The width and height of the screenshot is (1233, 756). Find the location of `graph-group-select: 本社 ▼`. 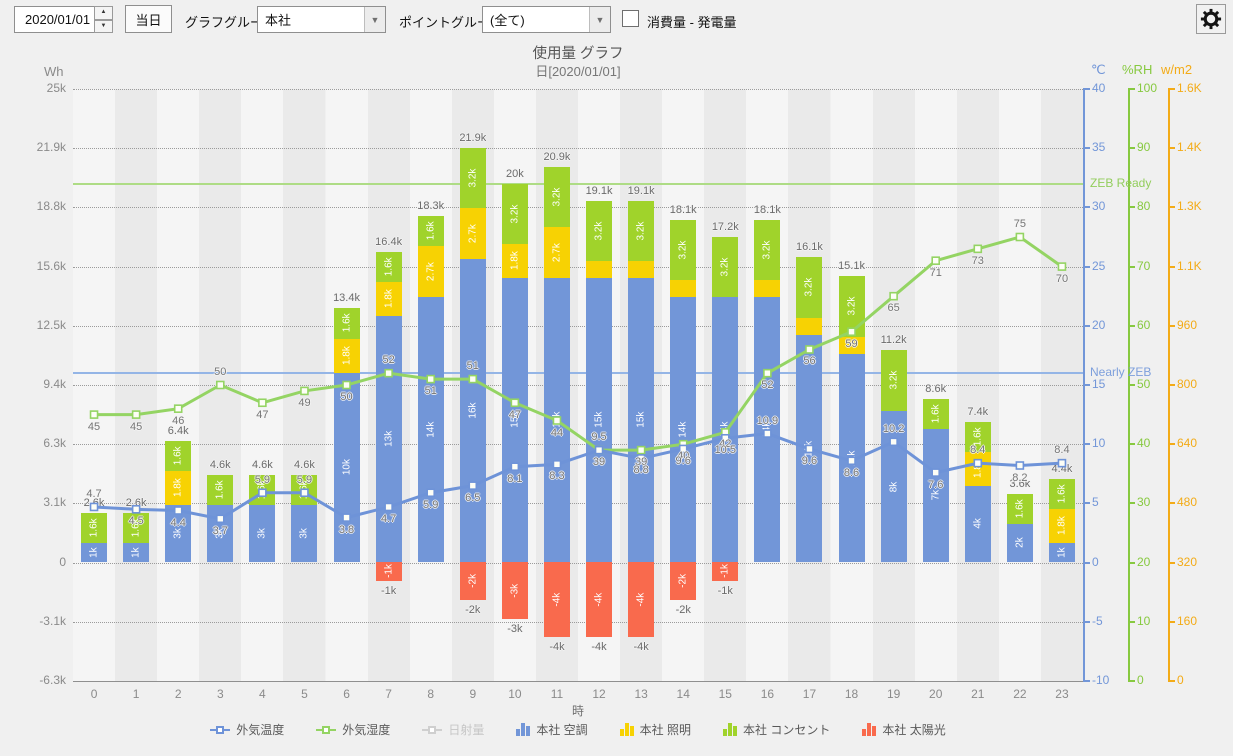

graph-group-select: 本社 ▼ is located at coordinates (321, 19).